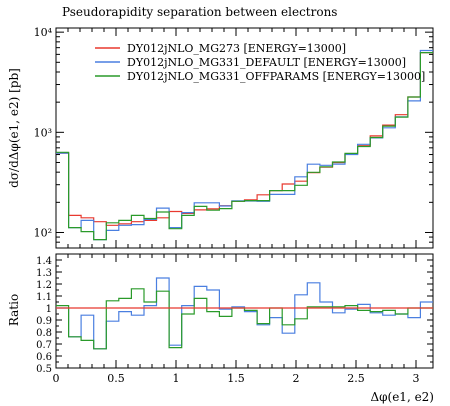  I want to click on legend-label-1: DY012jNLO_MG331_DEFAULT [ENERGY=13000], so click(266, 62).